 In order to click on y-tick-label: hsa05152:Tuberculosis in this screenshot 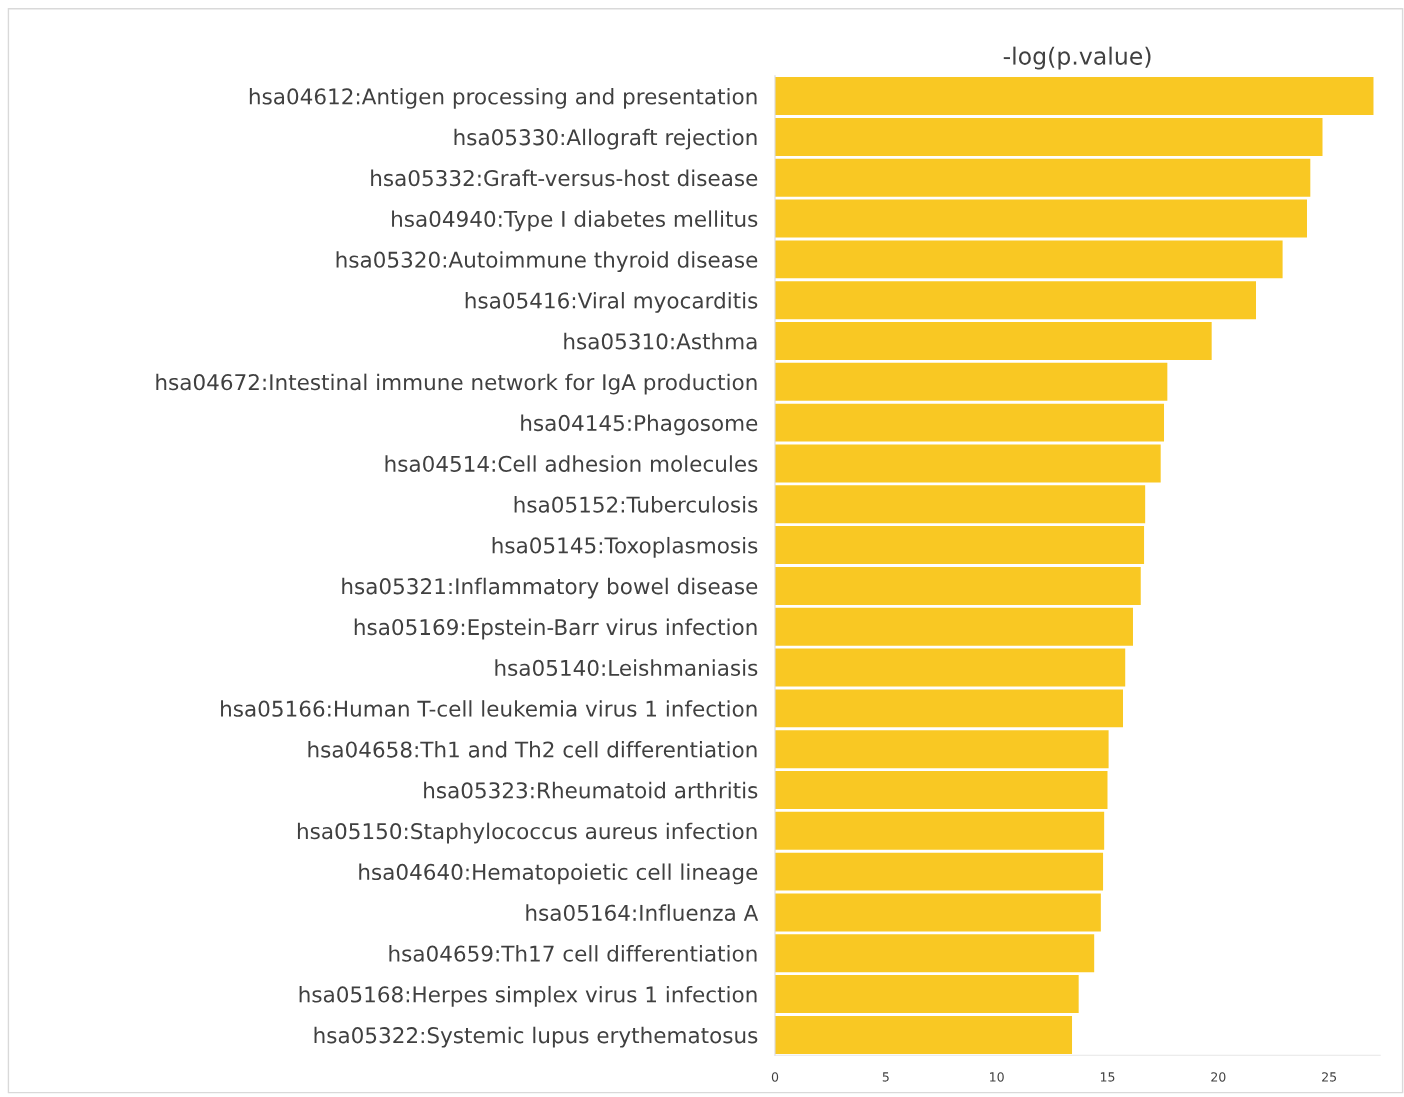, I will do `click(636, 504)`.